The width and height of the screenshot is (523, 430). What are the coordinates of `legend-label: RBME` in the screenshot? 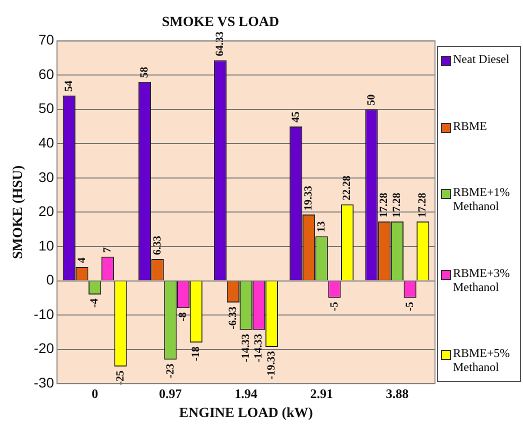 It's located at (470, 126).